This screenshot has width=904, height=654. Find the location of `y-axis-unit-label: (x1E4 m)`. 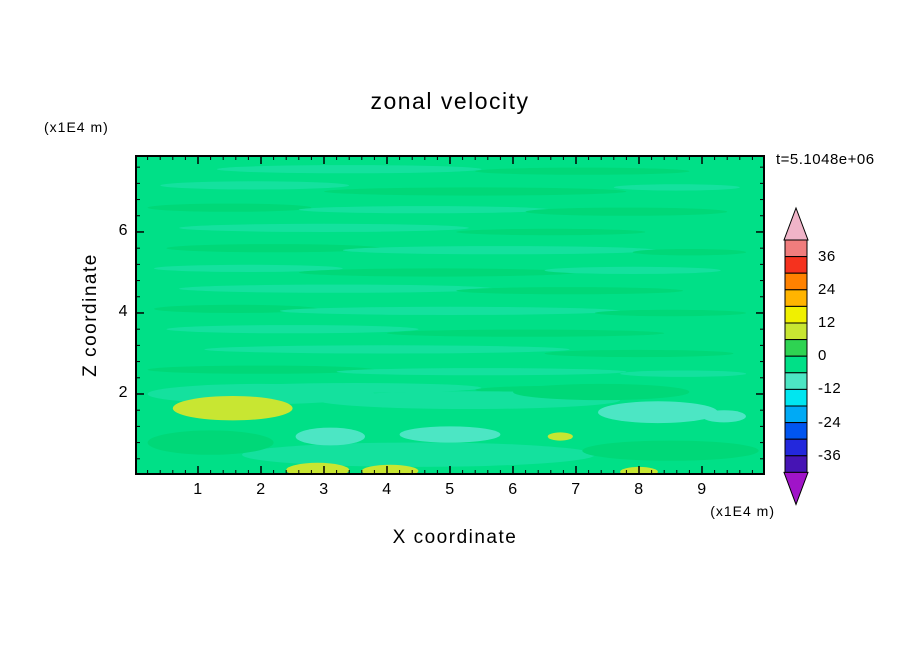

y-axis-unit-label: (x1E4 m) is located at coordinates (76, 127).